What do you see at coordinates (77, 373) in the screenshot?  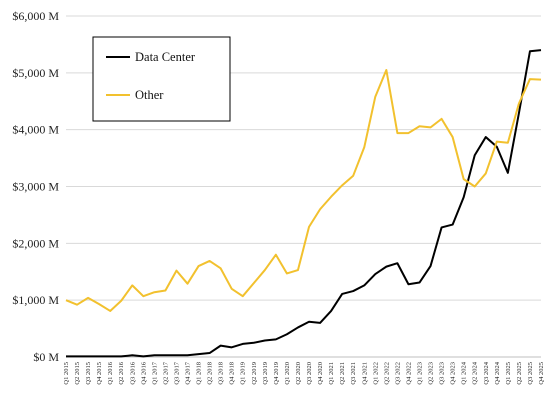 I see `x-tick-label: Q2 2015` at bounding box center [77, 373].